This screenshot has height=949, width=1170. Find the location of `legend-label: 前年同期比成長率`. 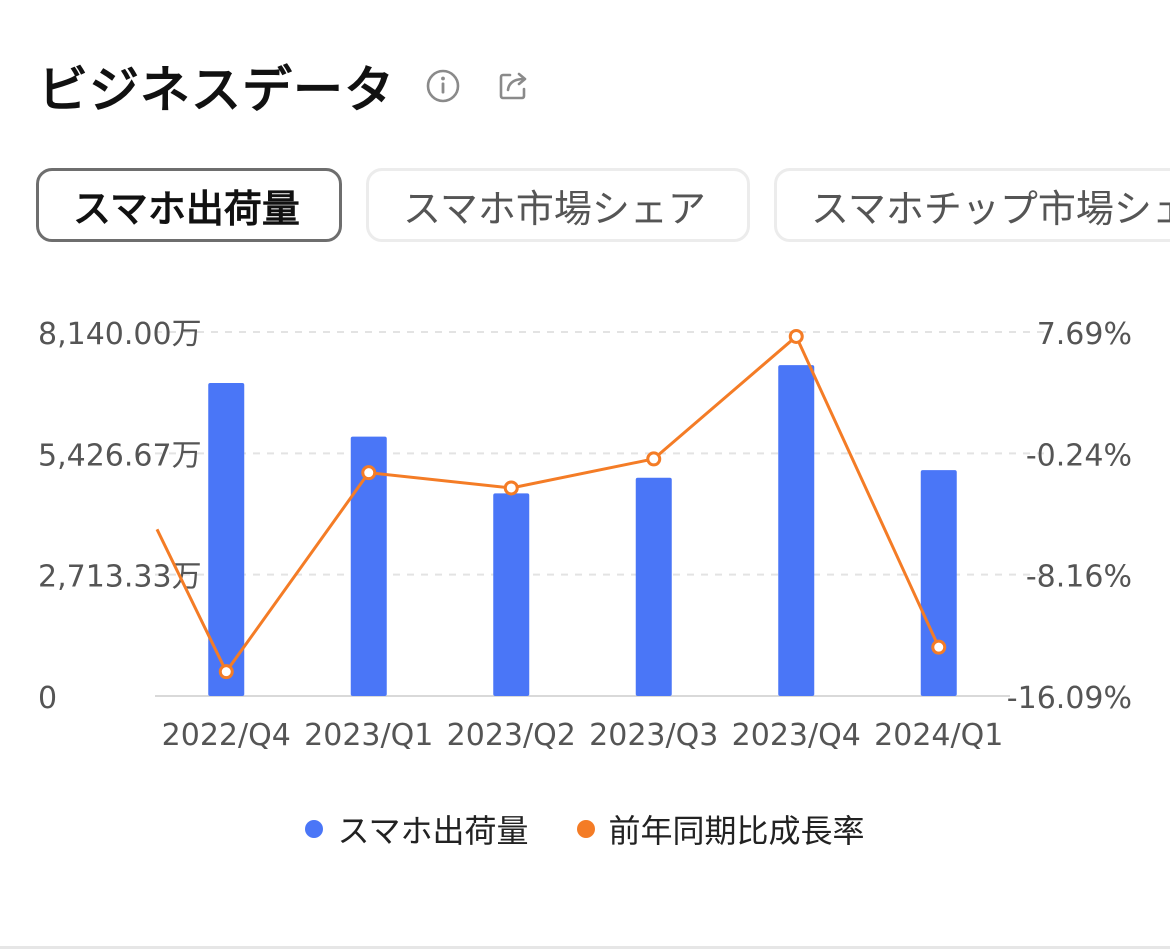

legend-label: 前年同期比成長率 is located at coordinates (736, 831).